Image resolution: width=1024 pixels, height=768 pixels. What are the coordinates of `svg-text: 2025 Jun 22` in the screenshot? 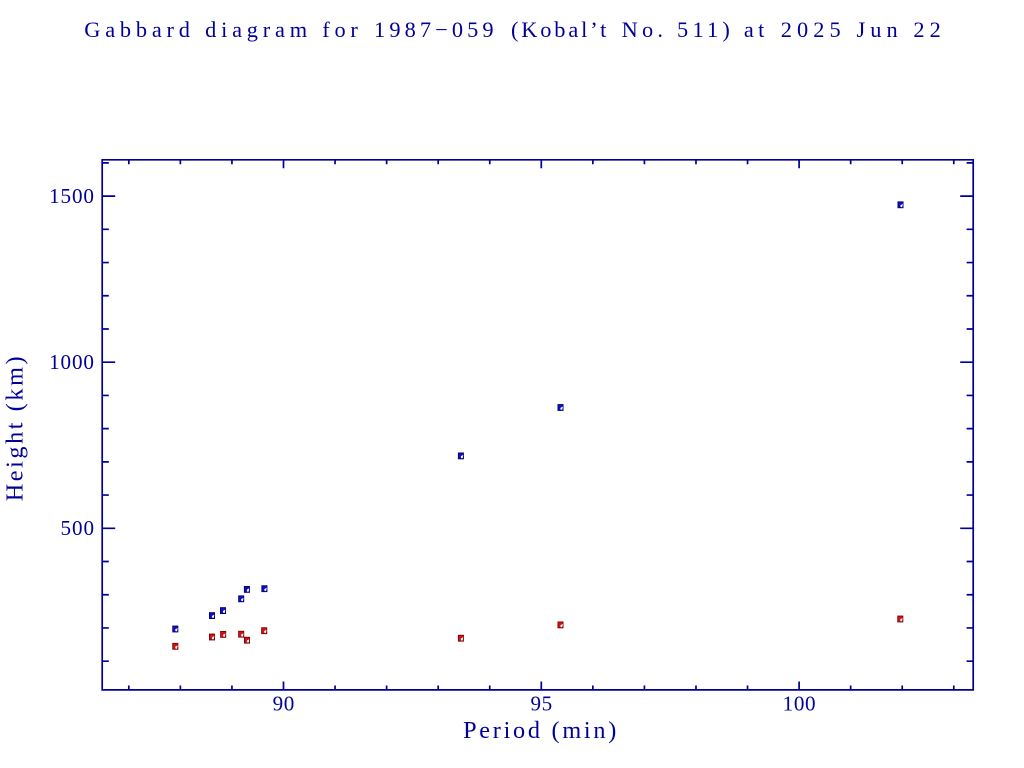 It's located at (863, 29).